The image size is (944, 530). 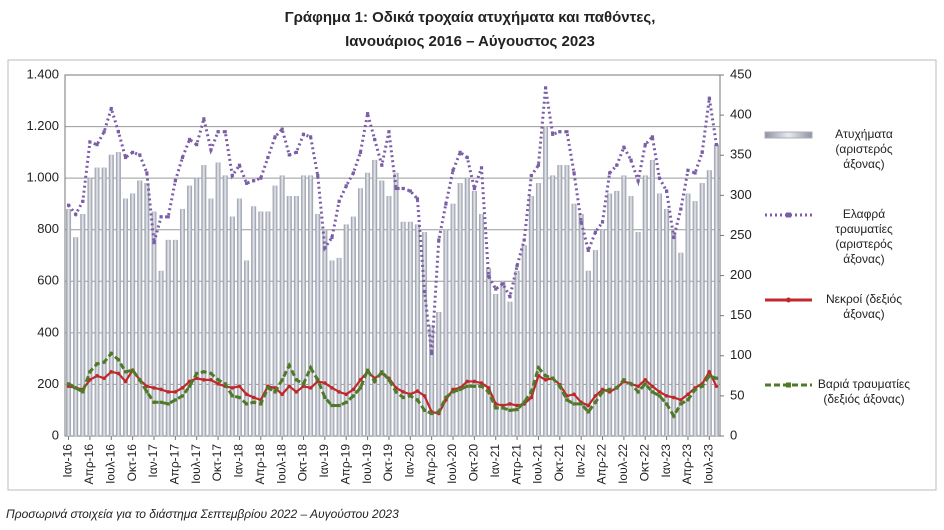 I want to click on x-tick-label: Οκτ-22, so click(x=644, y=463).